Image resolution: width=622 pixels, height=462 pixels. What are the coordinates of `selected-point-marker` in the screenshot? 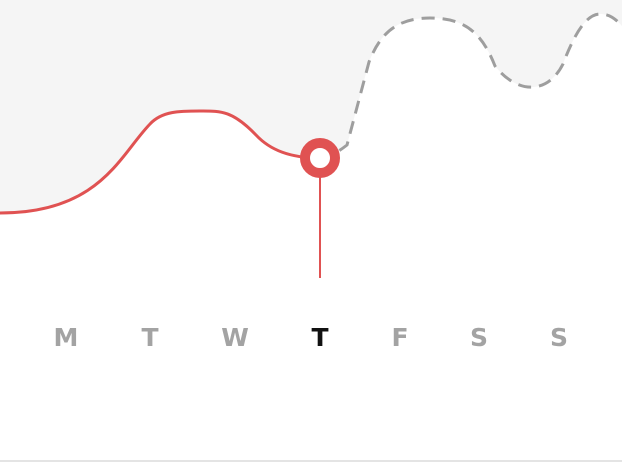 It's located at (320, 158).